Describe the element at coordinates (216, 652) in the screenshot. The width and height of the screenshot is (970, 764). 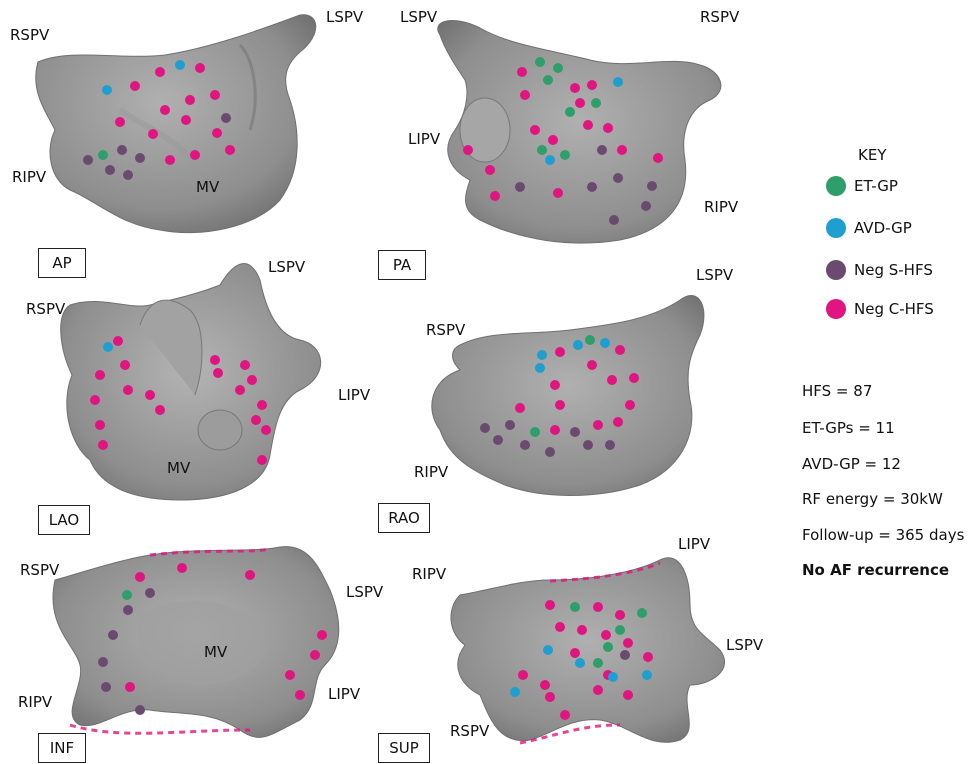
I see `inf-label-mv: MV` at that location.